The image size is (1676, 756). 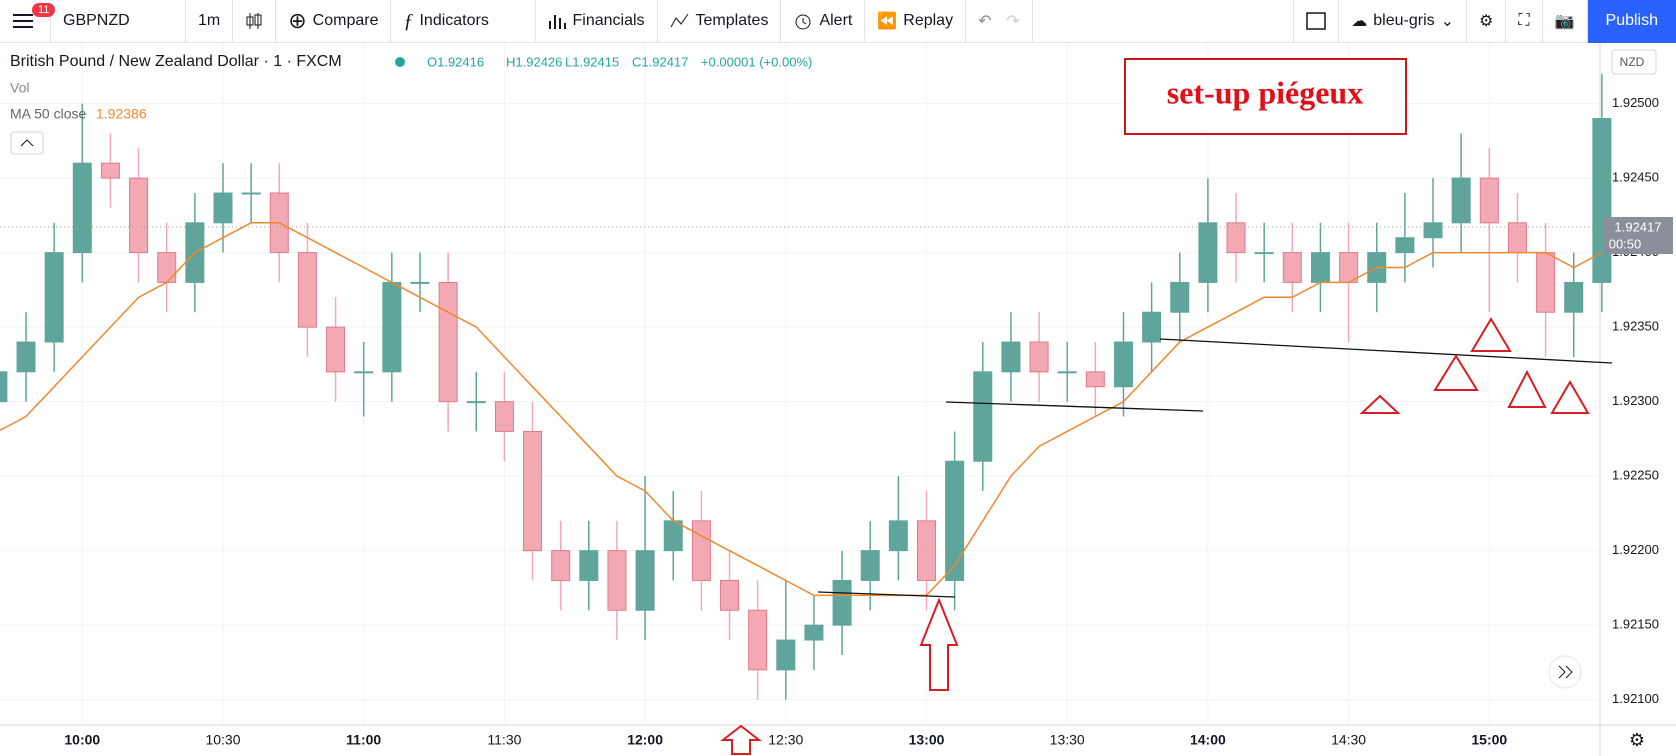 I want to click on candle-icon, so click(x=254, y=21).